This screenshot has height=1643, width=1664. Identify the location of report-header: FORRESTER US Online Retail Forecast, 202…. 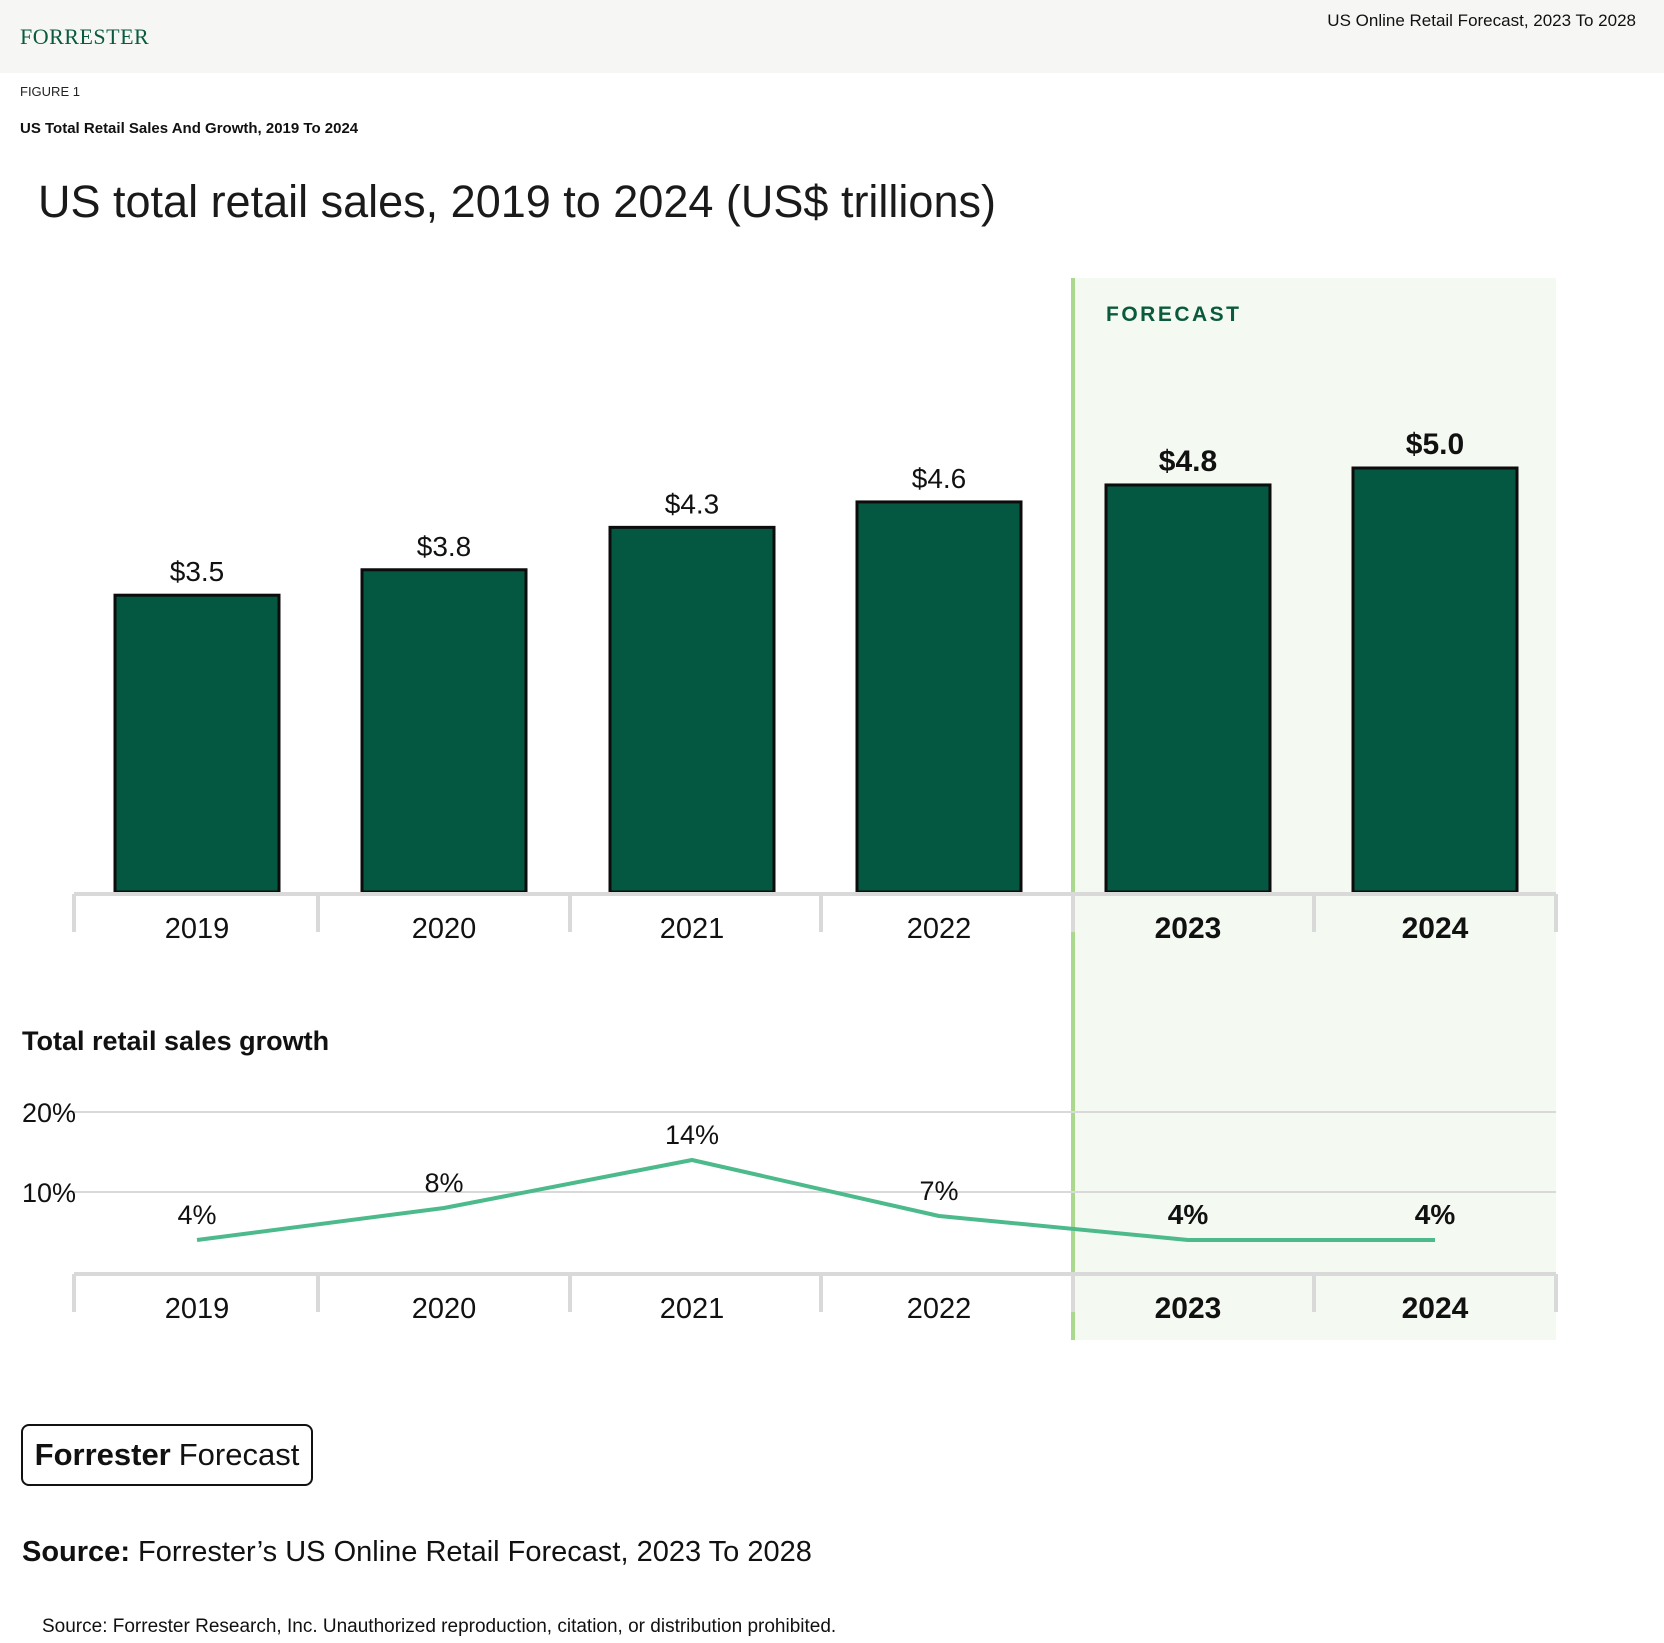
(832, 36).